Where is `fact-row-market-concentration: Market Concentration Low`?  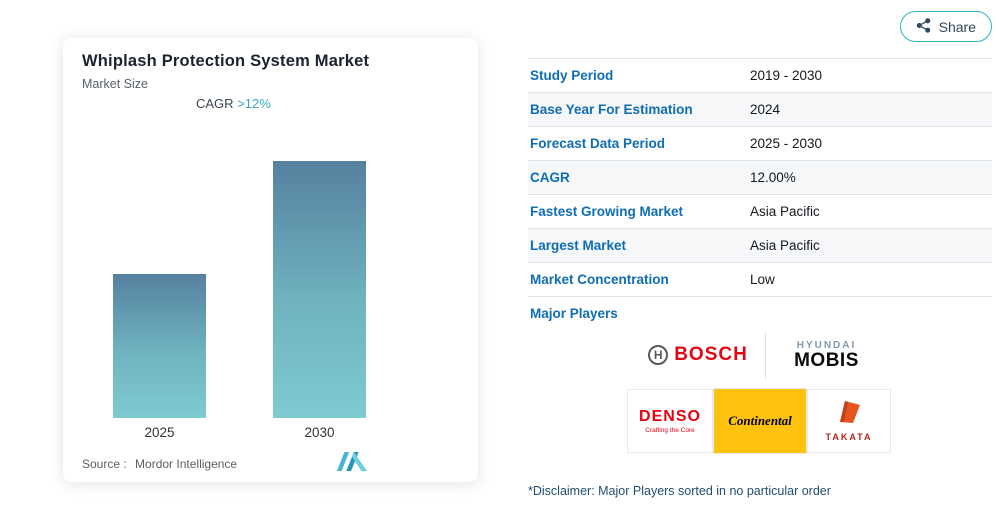
fact-row-market-concentration: Market Concentration Low is located at coordinates (760, 280).